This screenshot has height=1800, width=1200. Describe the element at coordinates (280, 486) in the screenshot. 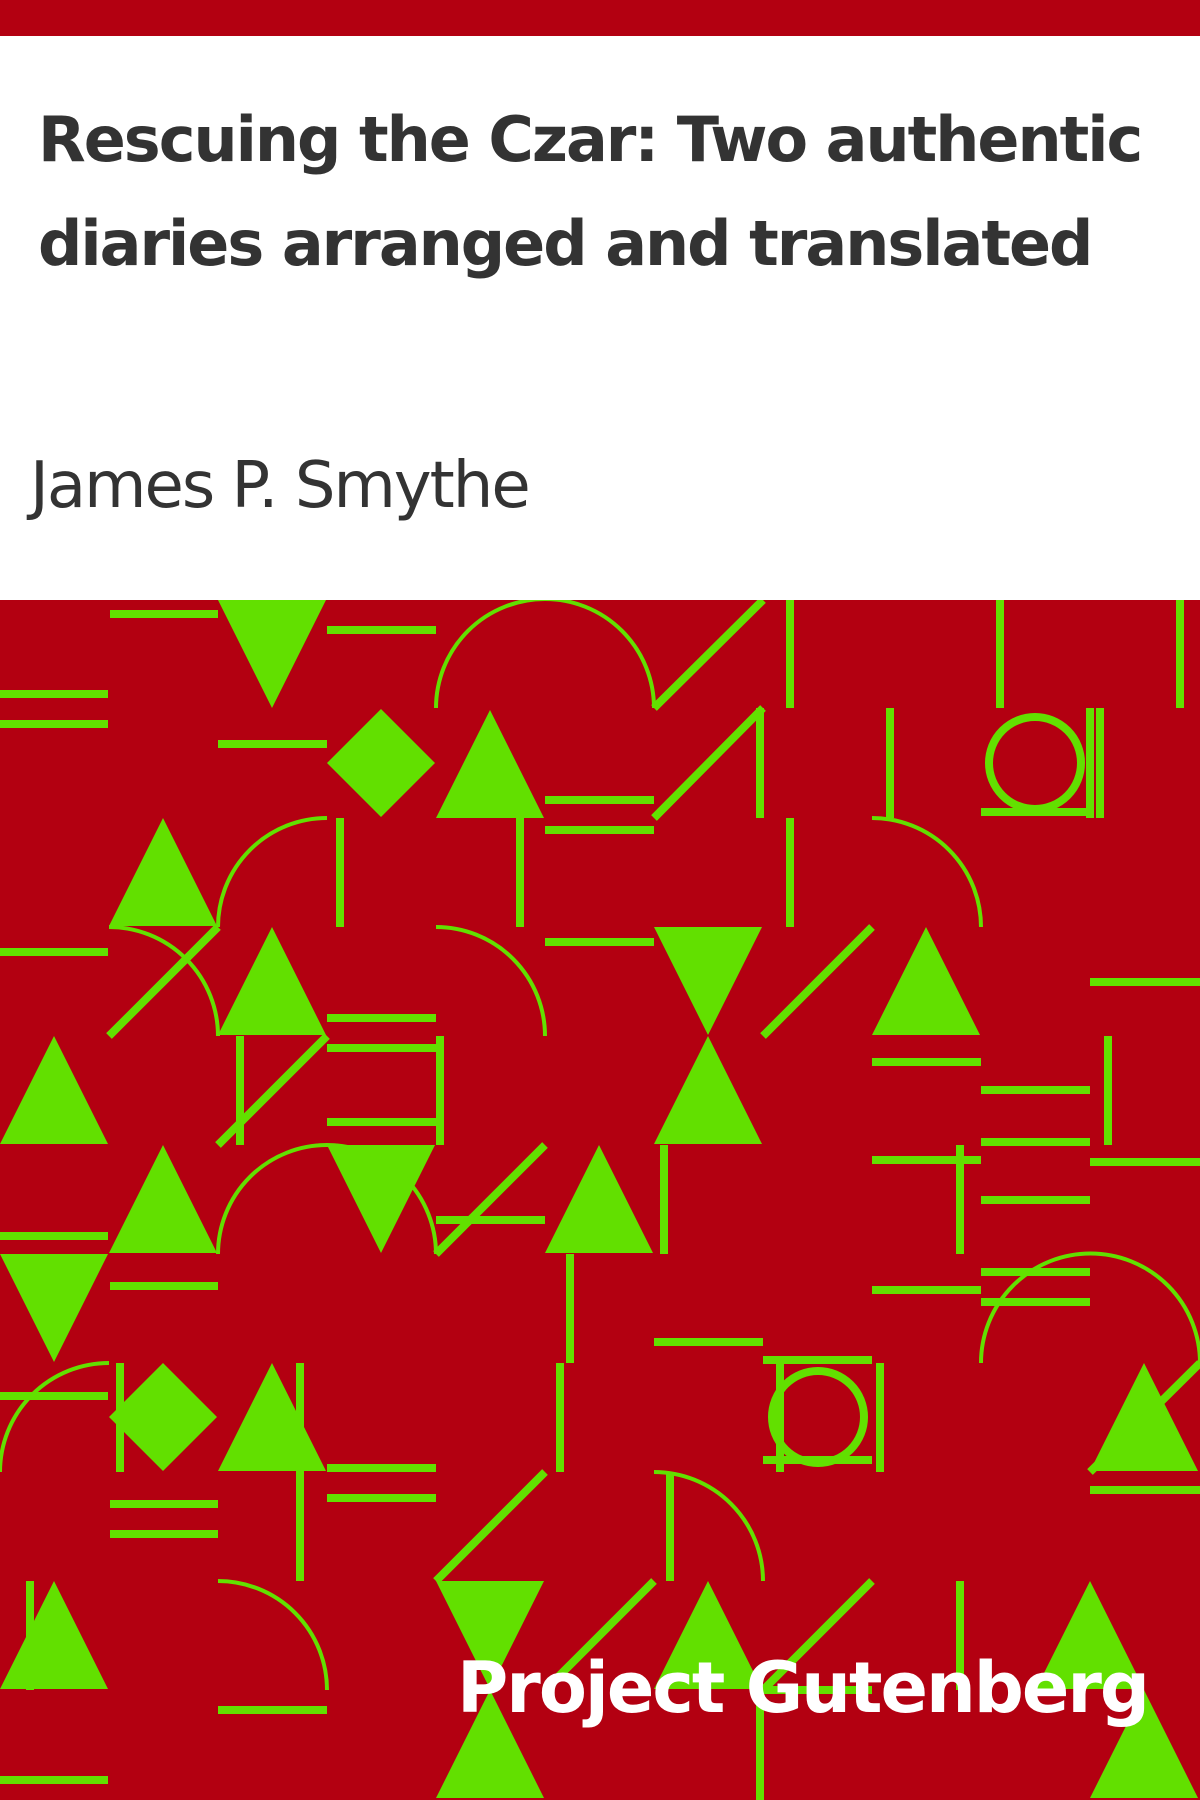

I see `book-author: James P. Smythe` at that location.